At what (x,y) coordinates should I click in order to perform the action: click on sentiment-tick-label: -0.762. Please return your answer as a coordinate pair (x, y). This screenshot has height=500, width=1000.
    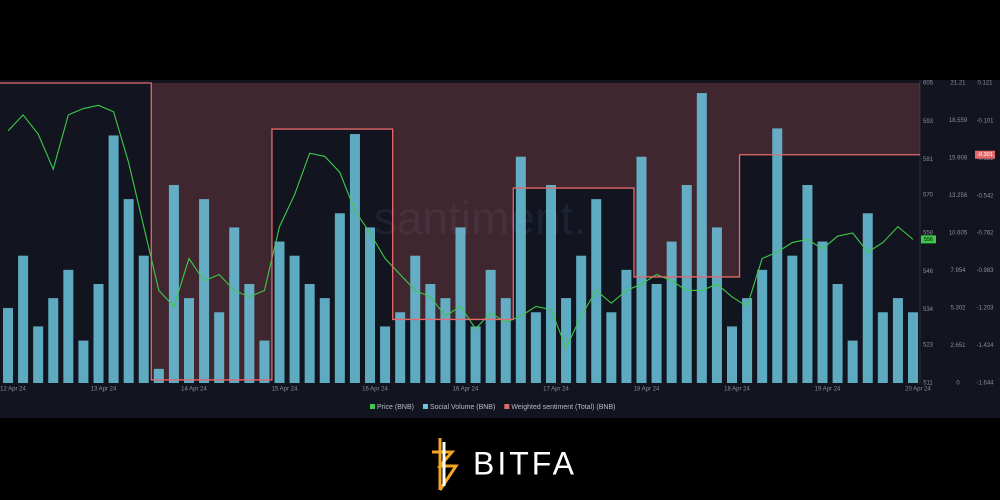
    Looking at the image, I should click on (985, 234).